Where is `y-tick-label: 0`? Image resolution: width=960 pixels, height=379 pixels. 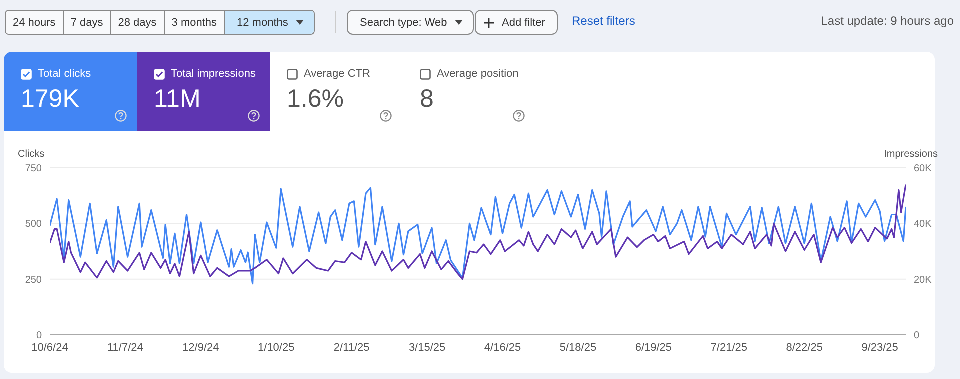 y-tick-label: 0 is located at coordinates (39, 336).